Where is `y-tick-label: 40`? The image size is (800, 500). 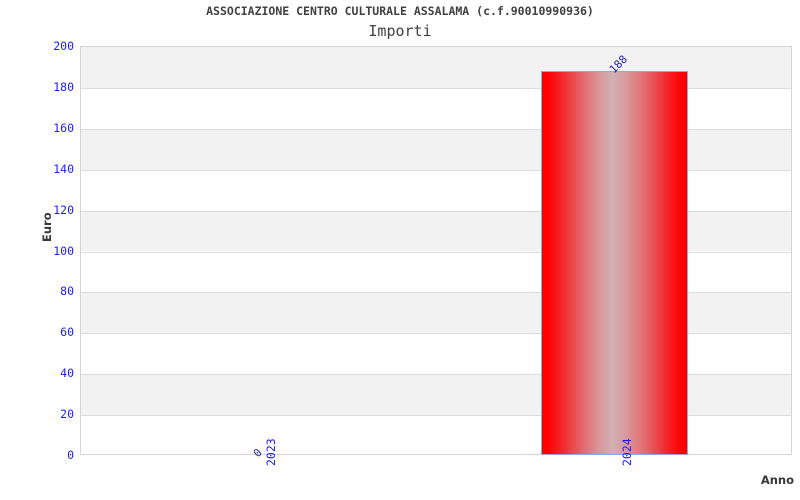
y-tick-label: 40 is located at coordinates (67, 373).